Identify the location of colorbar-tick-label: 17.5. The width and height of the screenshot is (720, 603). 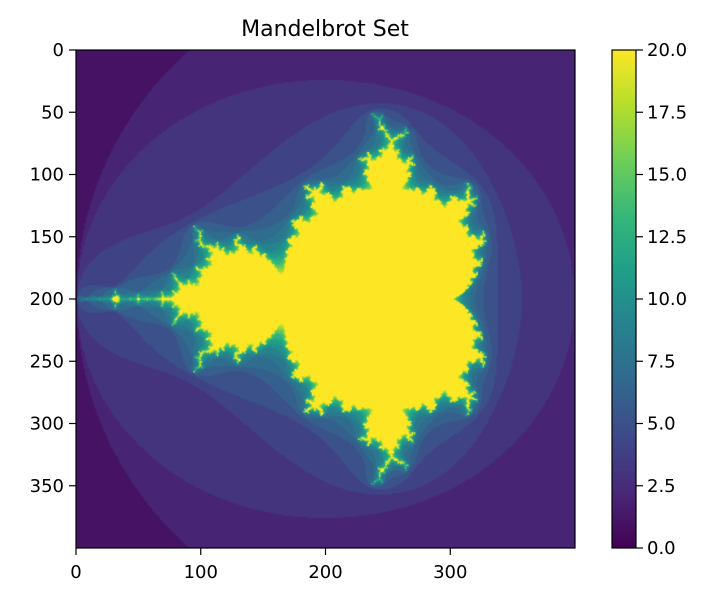
(667, 112).